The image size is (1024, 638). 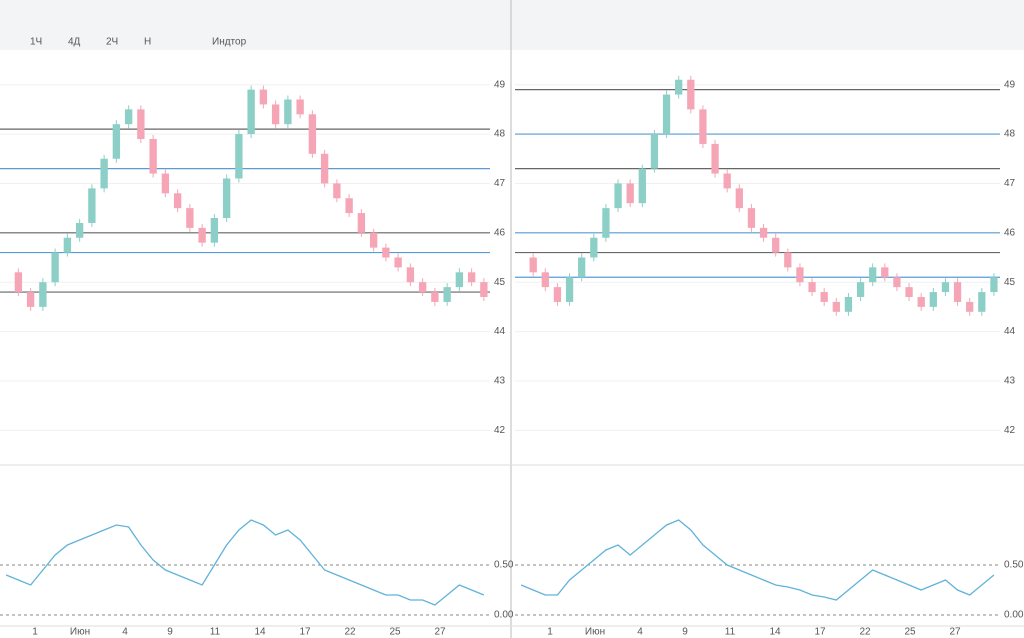 What do you see at coordinates (229, 42) in the screenshot?
I see `toolbar-button: Индтор` at bounding box center [229, 42].